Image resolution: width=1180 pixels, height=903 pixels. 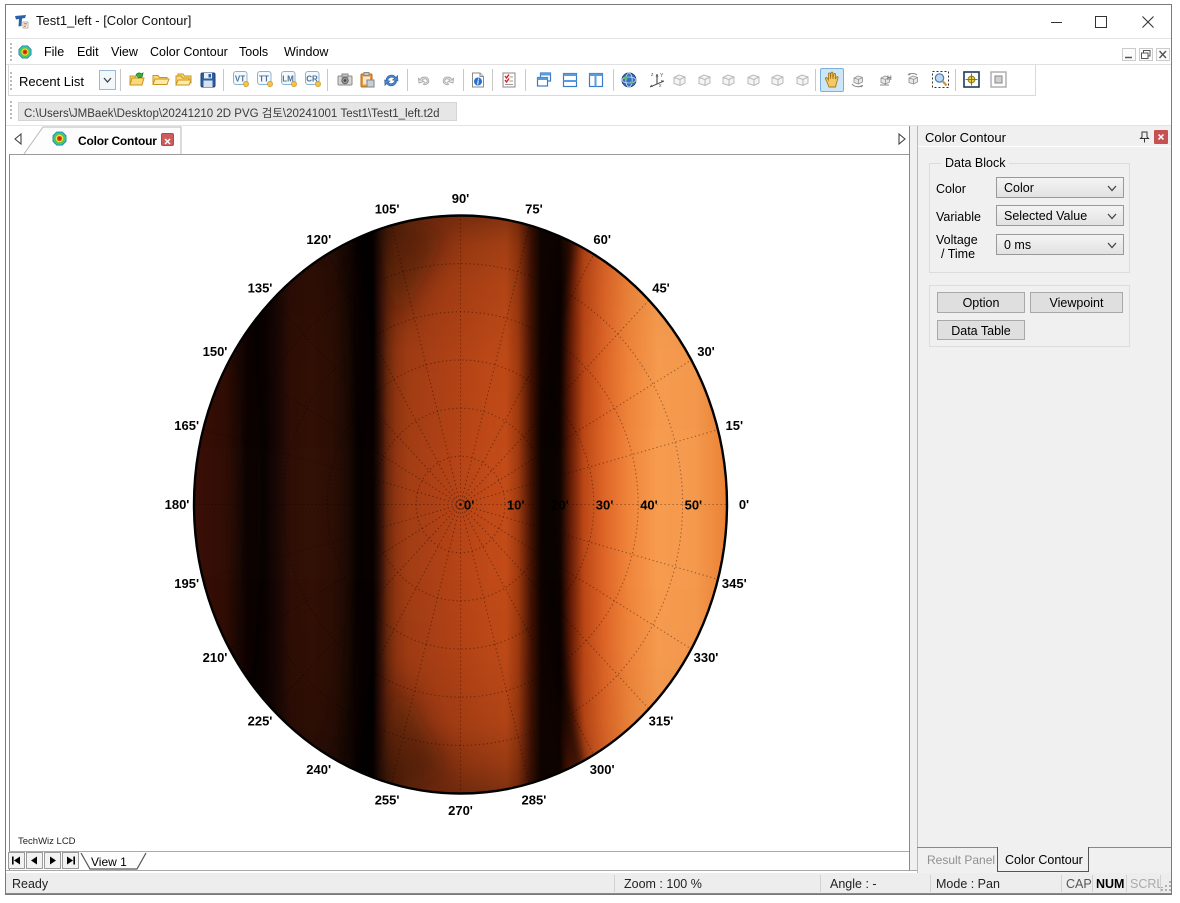 I want to click on svg-text: 60', so click(x=602, y=239).